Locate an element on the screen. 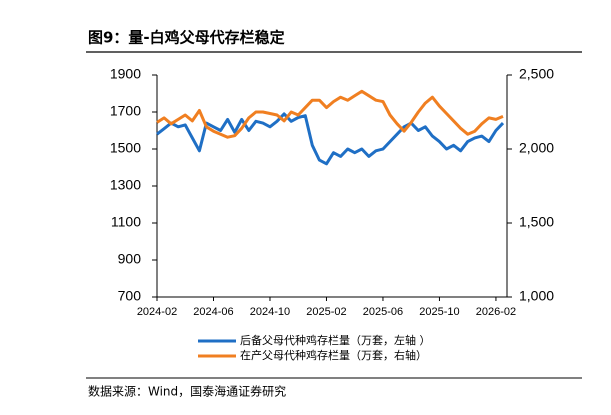 This screenshot has width=611, height=415. y2-tick-label: 1,500 is located at coordinates (536, 222).